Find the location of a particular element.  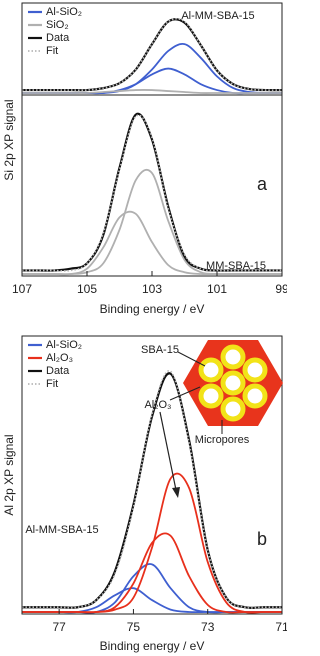

inset-label: Micropores is located at coordinates (222, 440).